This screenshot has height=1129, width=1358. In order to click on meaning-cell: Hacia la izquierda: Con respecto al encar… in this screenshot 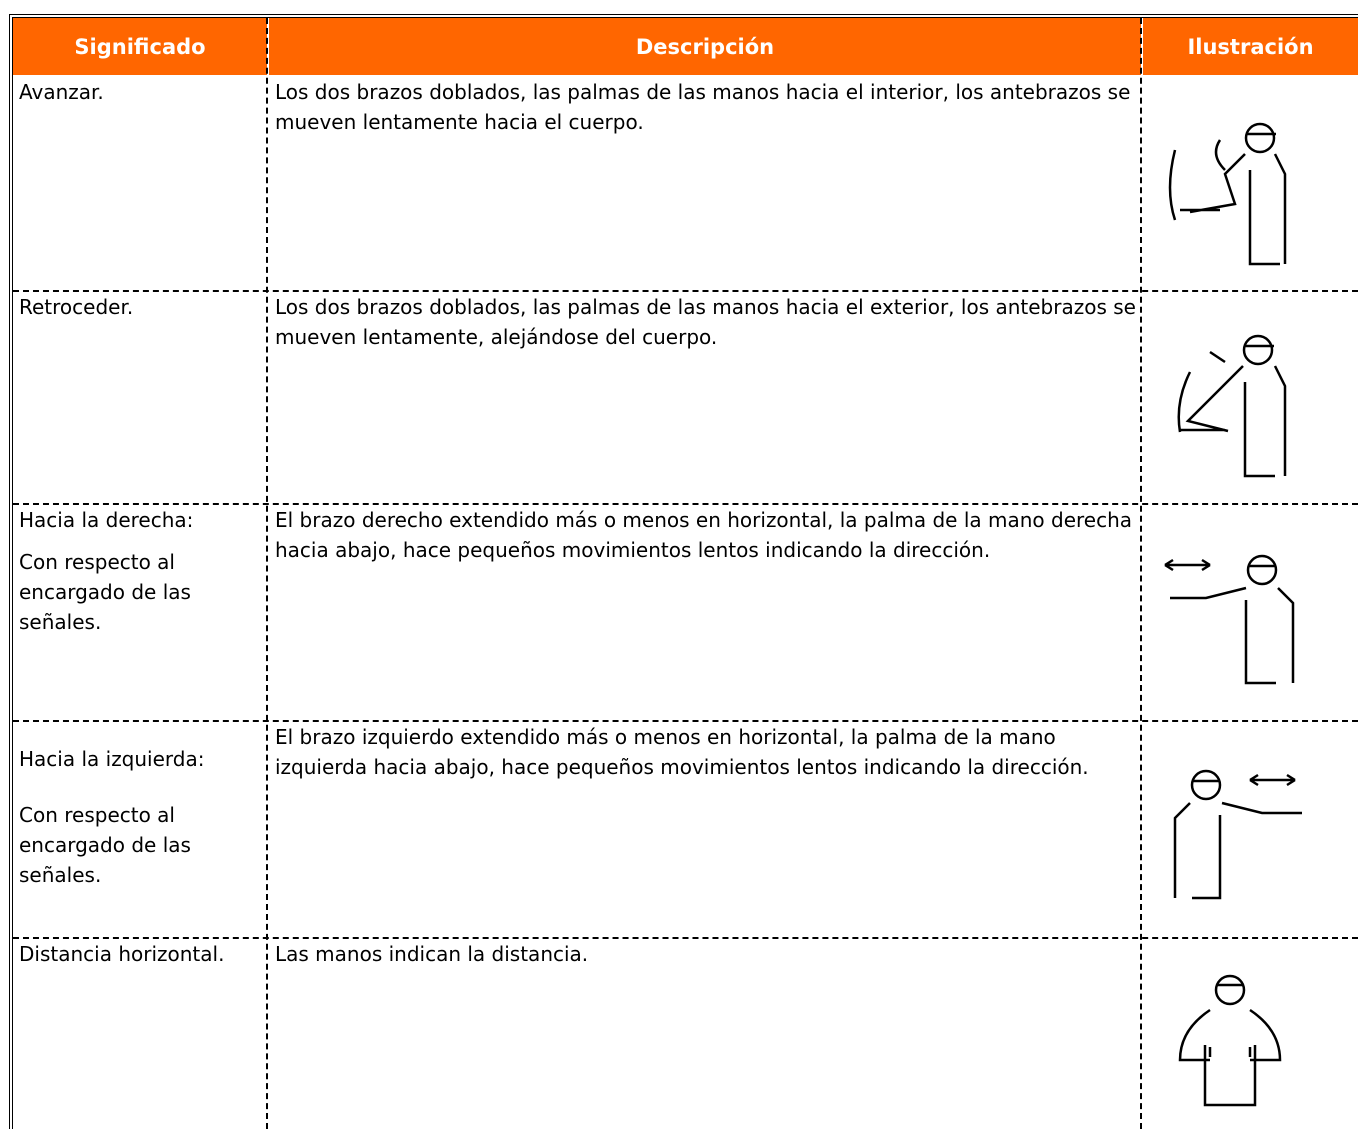, I will do `click(140, 823)`.